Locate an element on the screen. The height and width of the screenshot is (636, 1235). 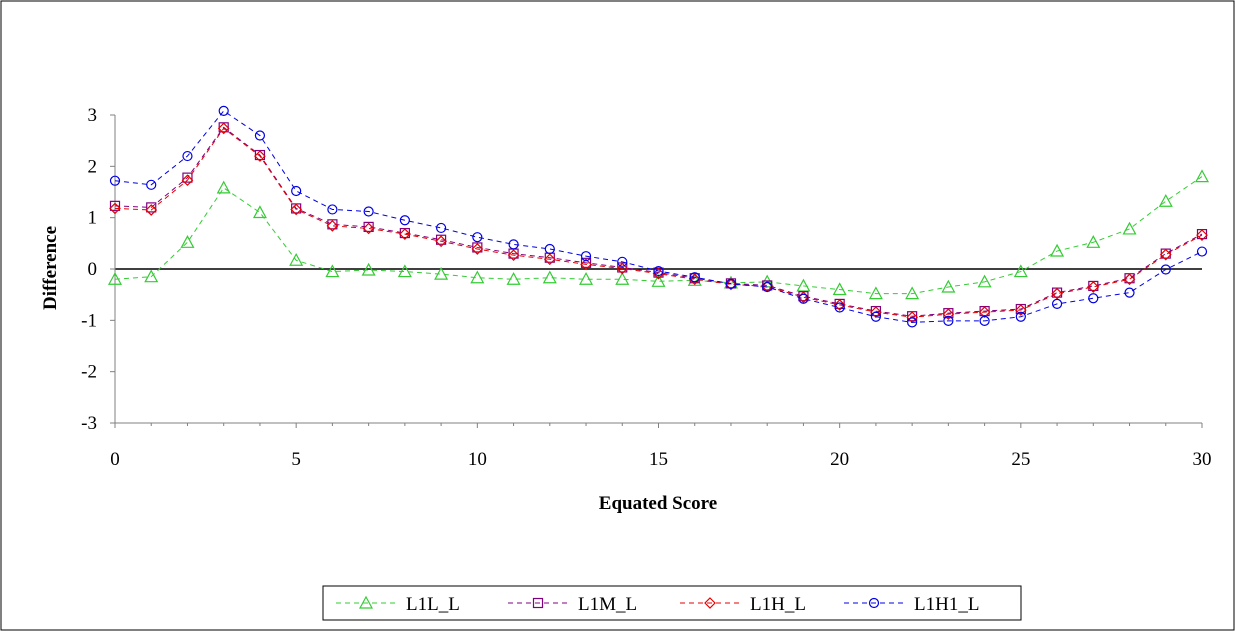
legend-marker-l1h-l is located at coordinates (710, 603).